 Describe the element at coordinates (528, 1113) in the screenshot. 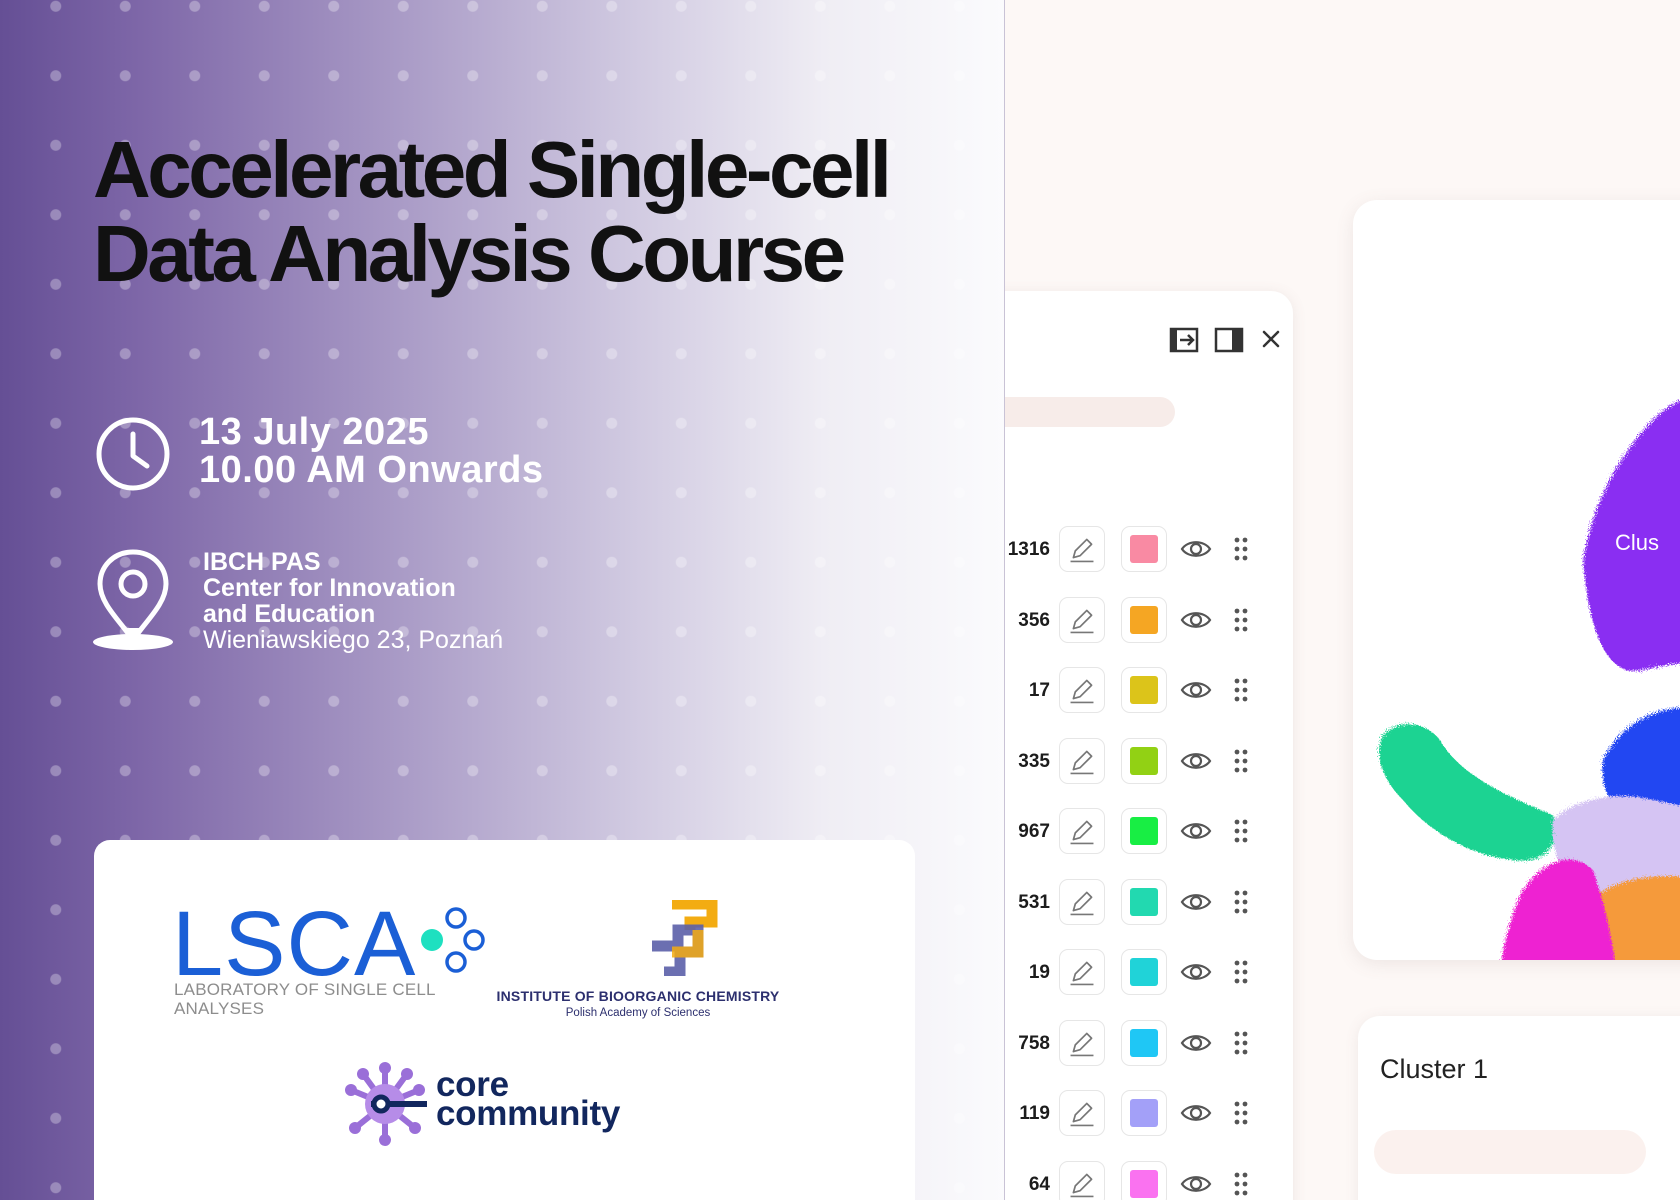

I see `community-line: community` at that location.